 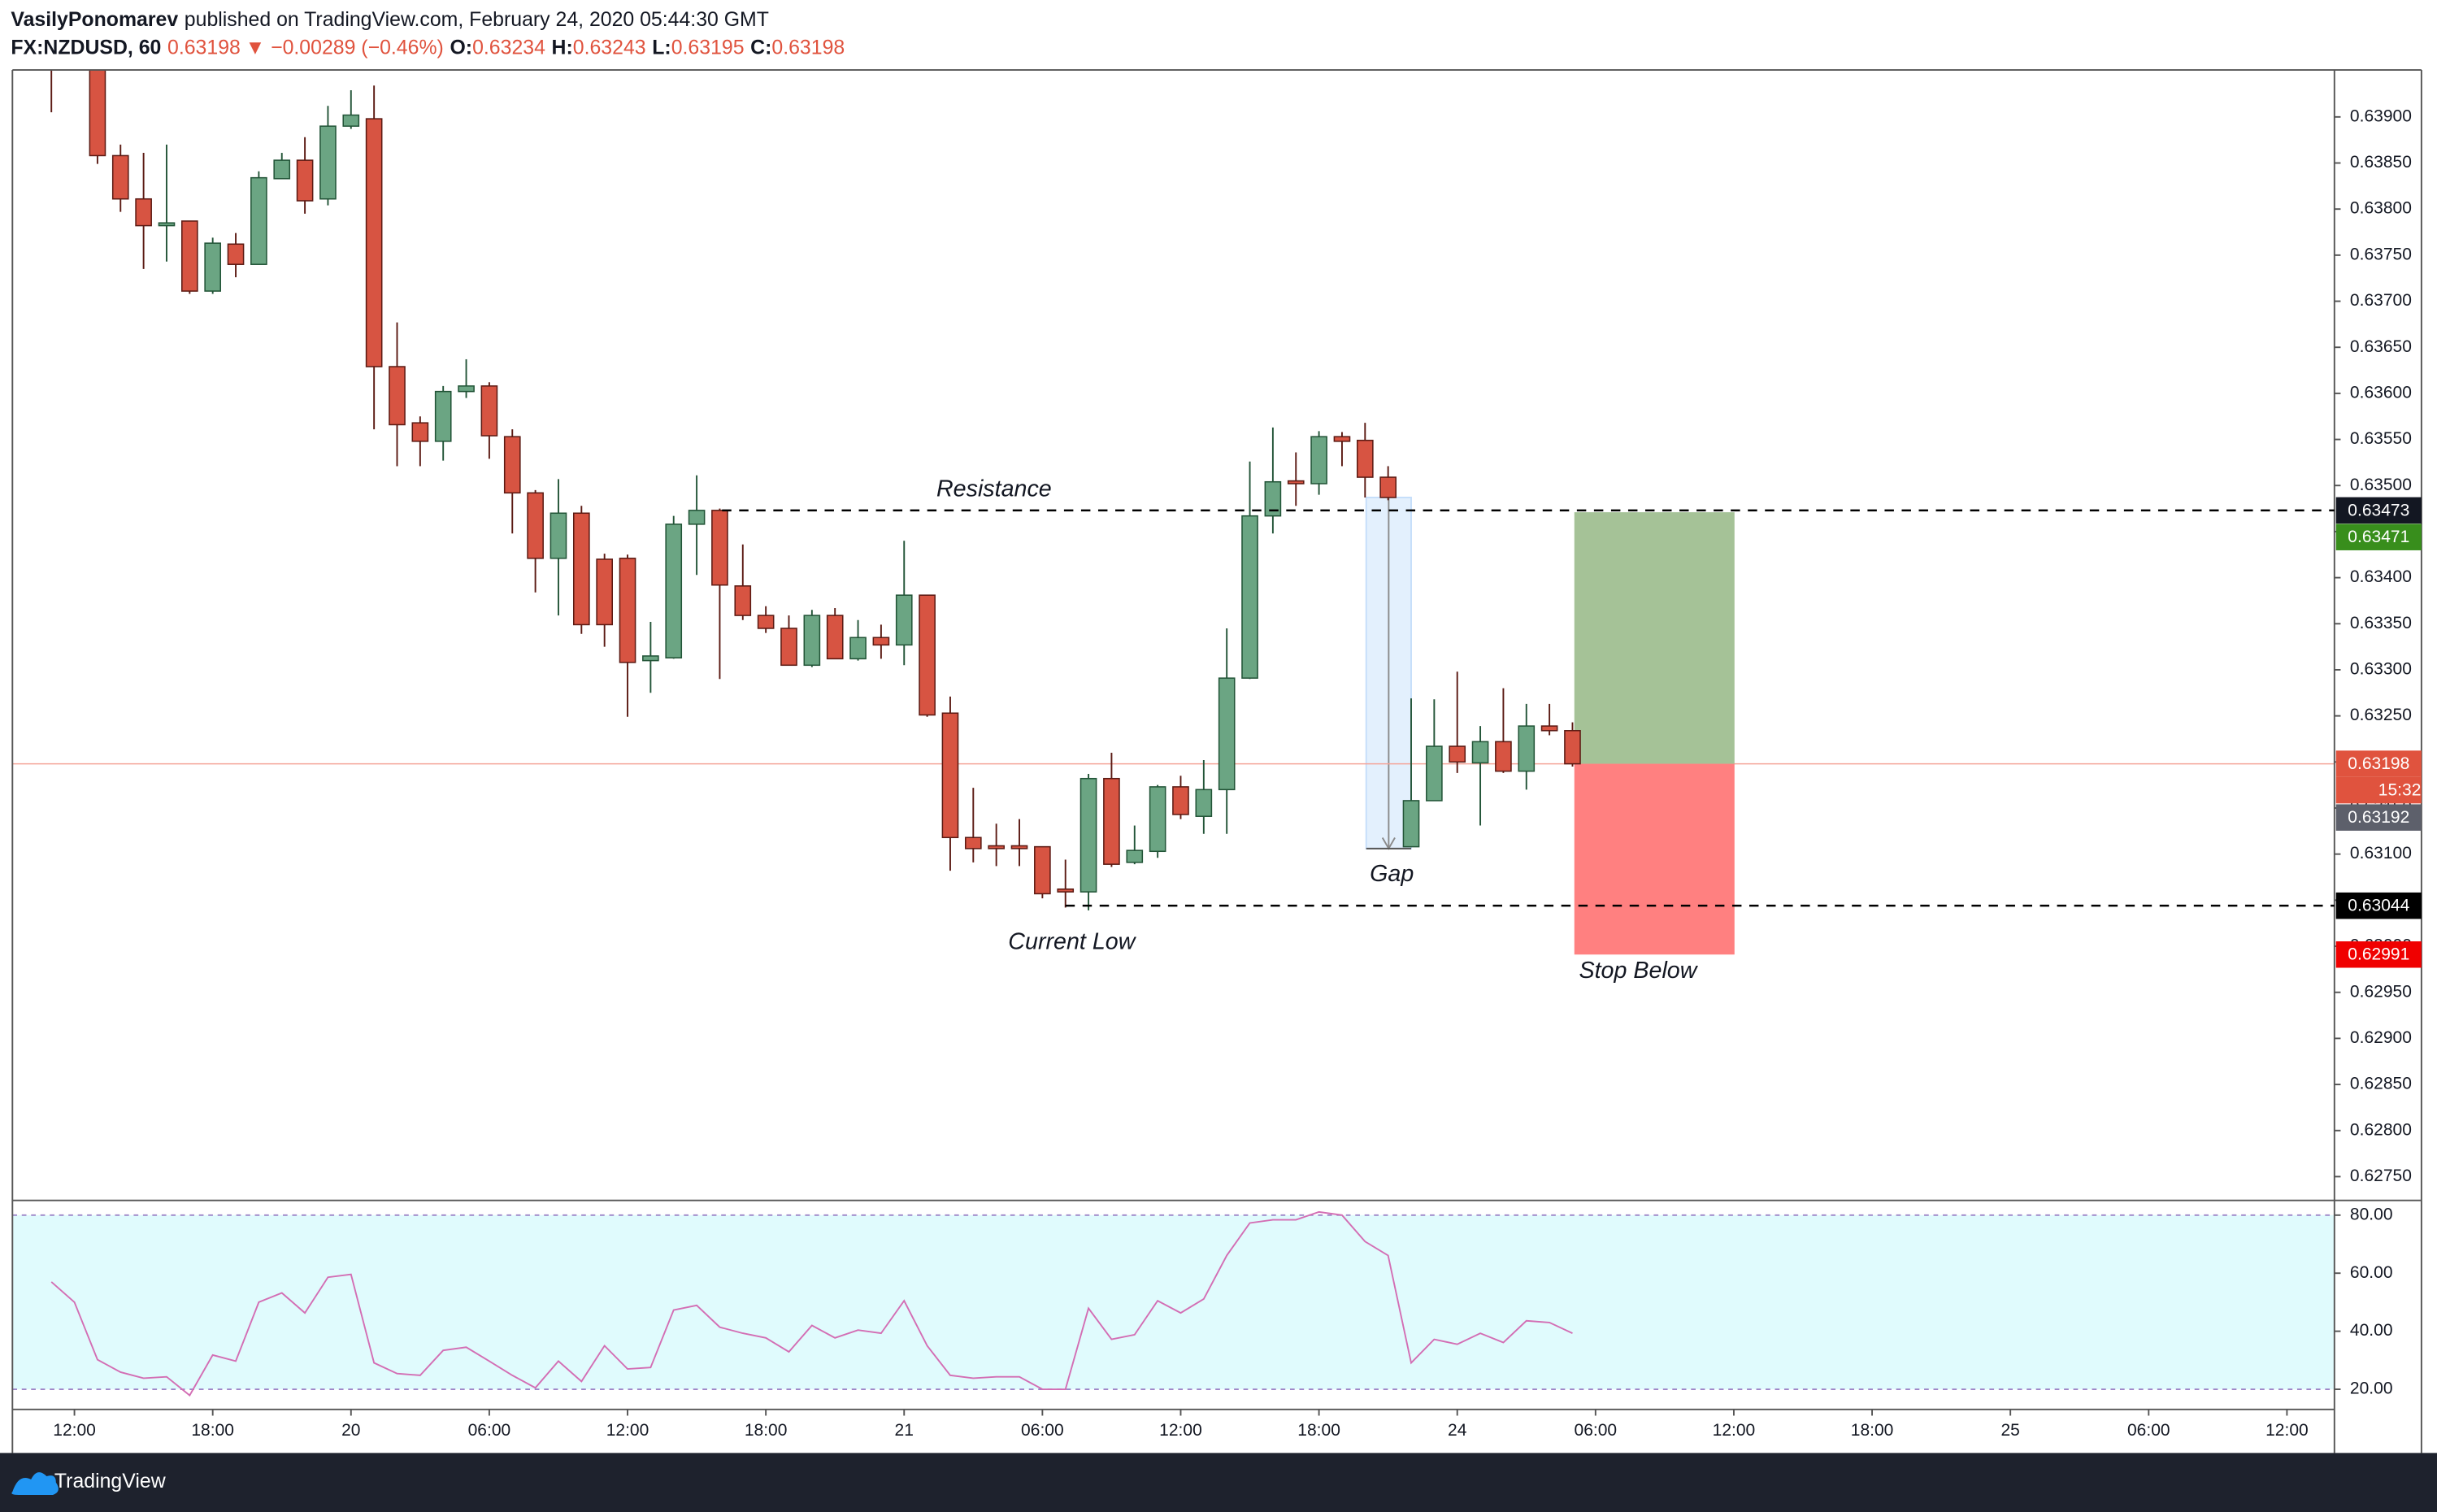 I want to click on ohlc-value: 0.63234, so click(x=508, y=48).